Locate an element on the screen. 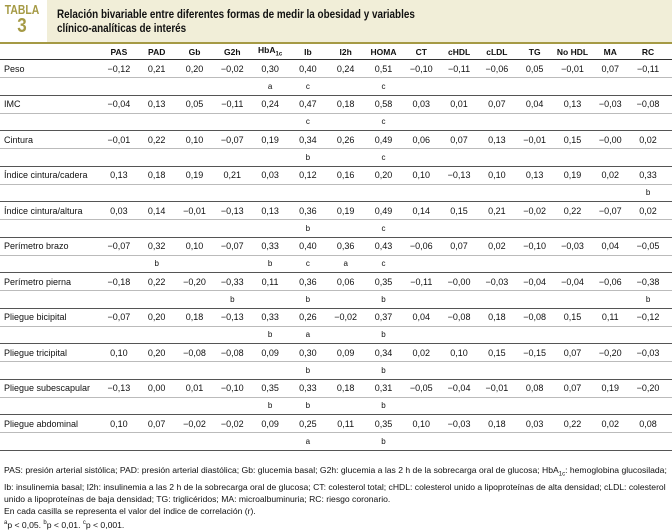 The height and width of the screenshot is (531, 672). correlation-value: 0,24 is located at coordinates (270, 104).